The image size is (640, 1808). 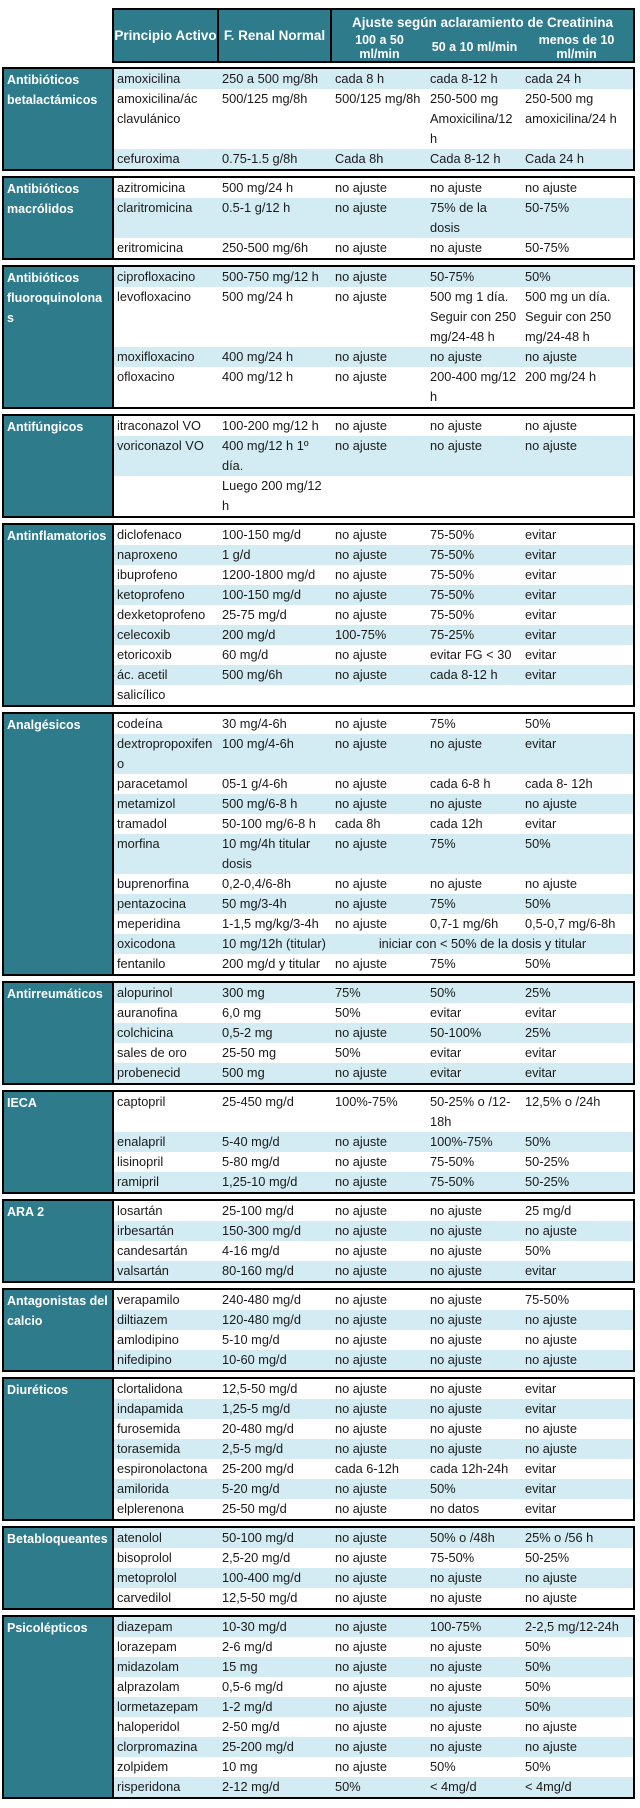 I want to click on drug-name-cell: risperidona, so click(x=149, y=1786).